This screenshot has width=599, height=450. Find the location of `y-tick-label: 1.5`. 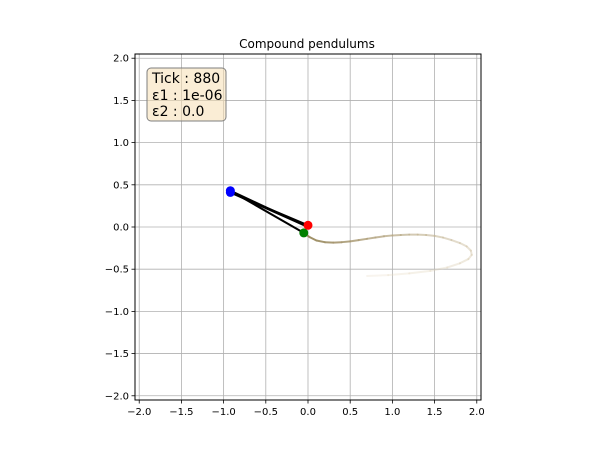

y-tick-label: 1.5 is located at coordinates (121, 101).